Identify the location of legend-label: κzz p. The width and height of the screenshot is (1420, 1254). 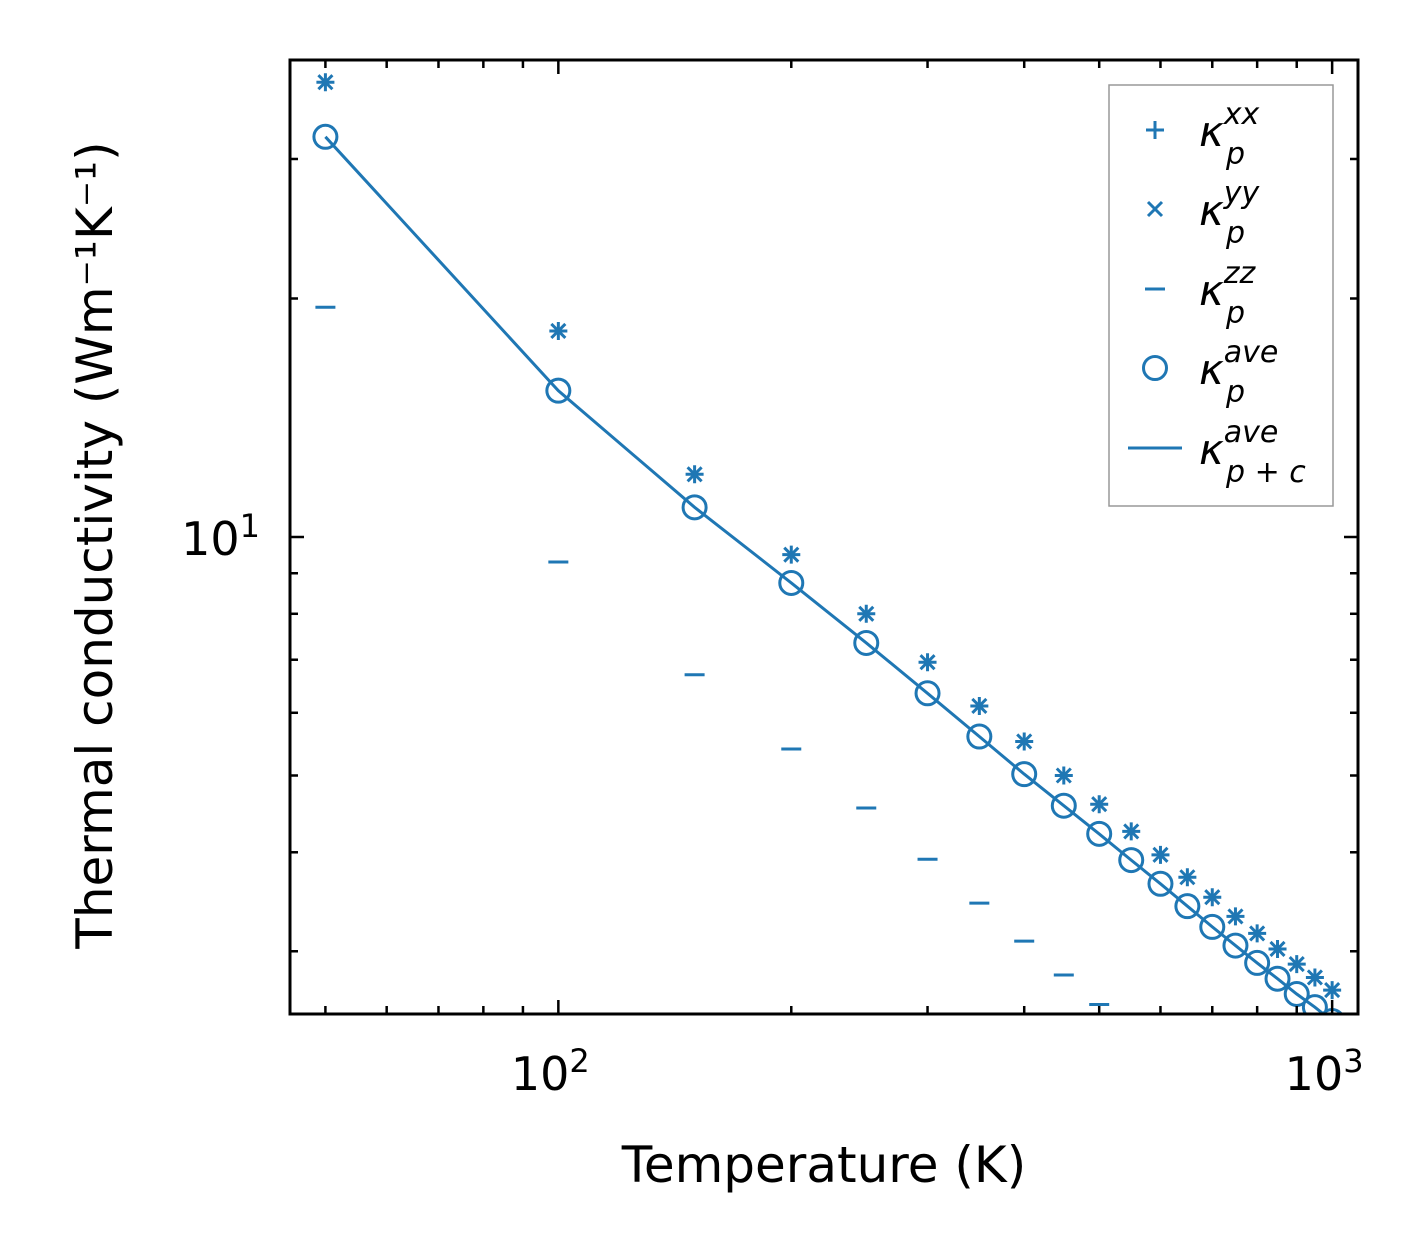
(1228, 293).